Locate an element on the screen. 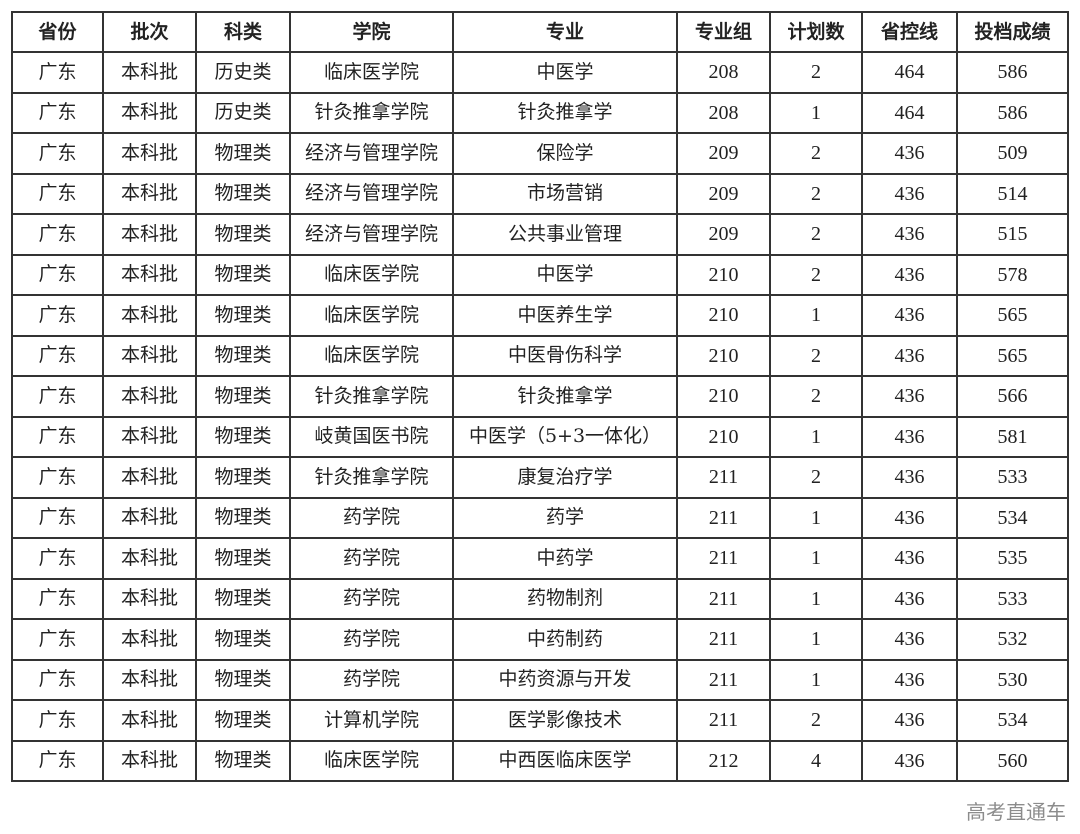 The width and height of the screenshot is (1080, 834). cell-admission-score: 586 is located at coordinates (1012, 72).